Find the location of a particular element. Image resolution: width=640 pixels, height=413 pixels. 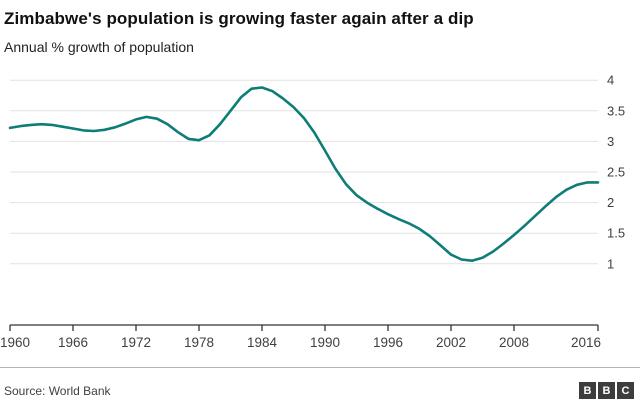

svg-text: 2.5 is located at coordinates (616, 171).